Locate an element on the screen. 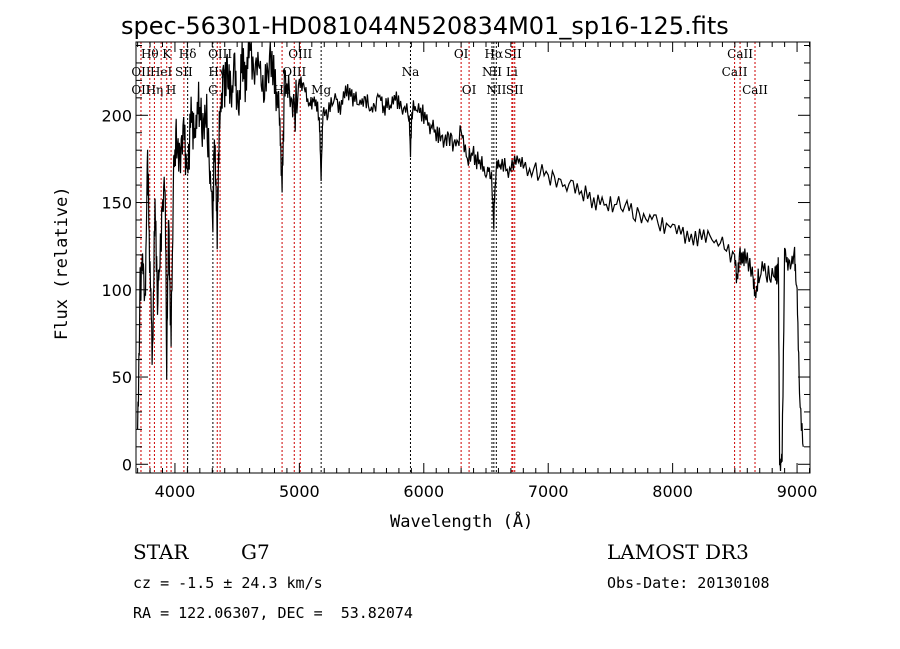 The image size is (900, 649). x-axis-label: Wavelength (Å) is located at coordinates (462, 522).